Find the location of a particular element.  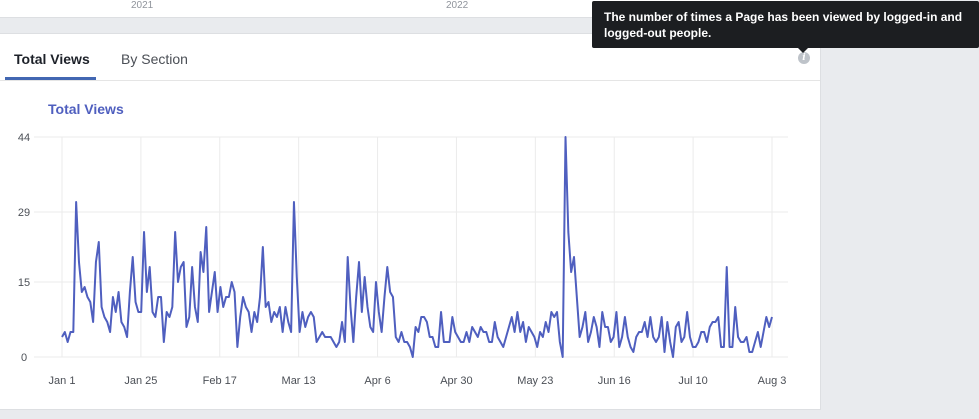

x-tick-label: May 23 is located at coordinates (535, 381).